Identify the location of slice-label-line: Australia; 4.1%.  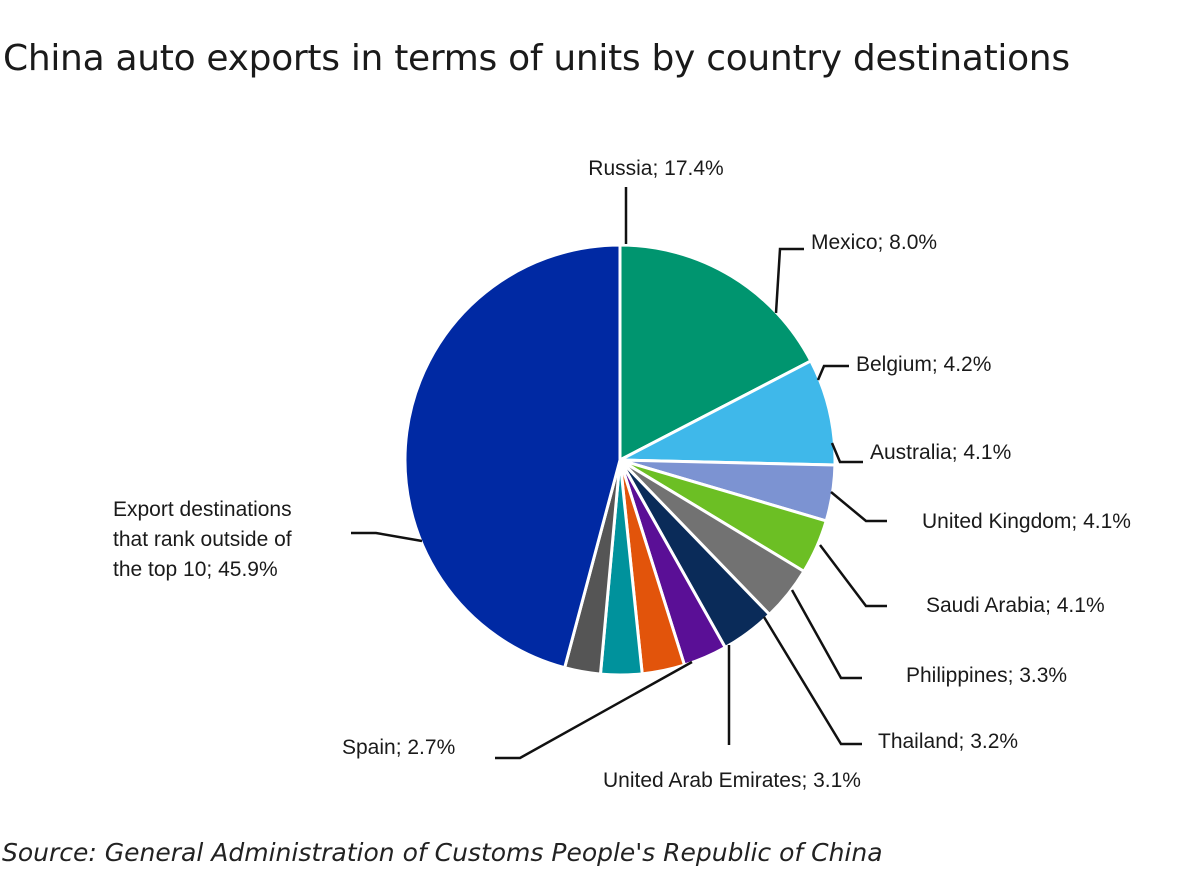
(940, 452).